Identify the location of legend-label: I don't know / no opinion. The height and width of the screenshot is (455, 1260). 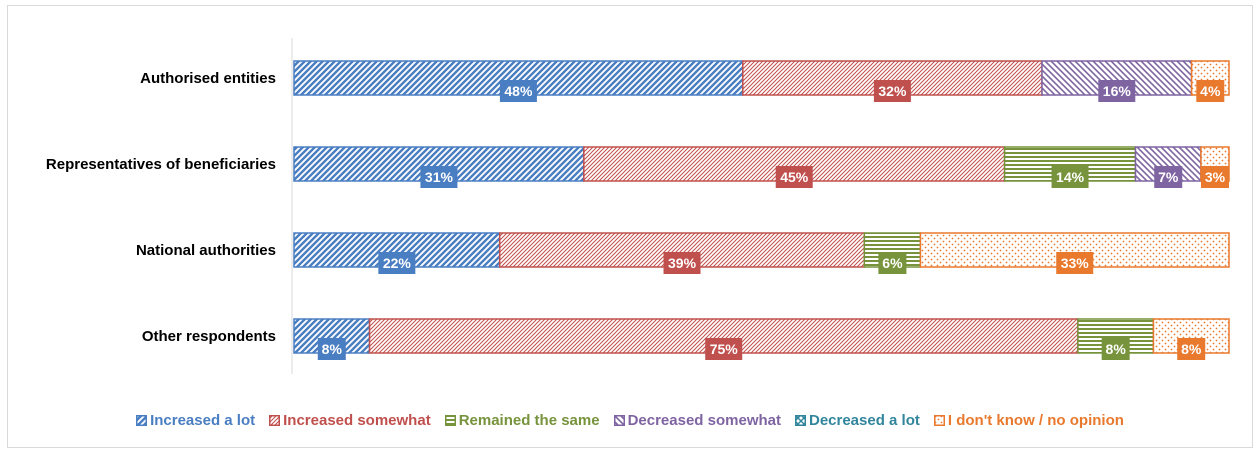
(1035, 420).